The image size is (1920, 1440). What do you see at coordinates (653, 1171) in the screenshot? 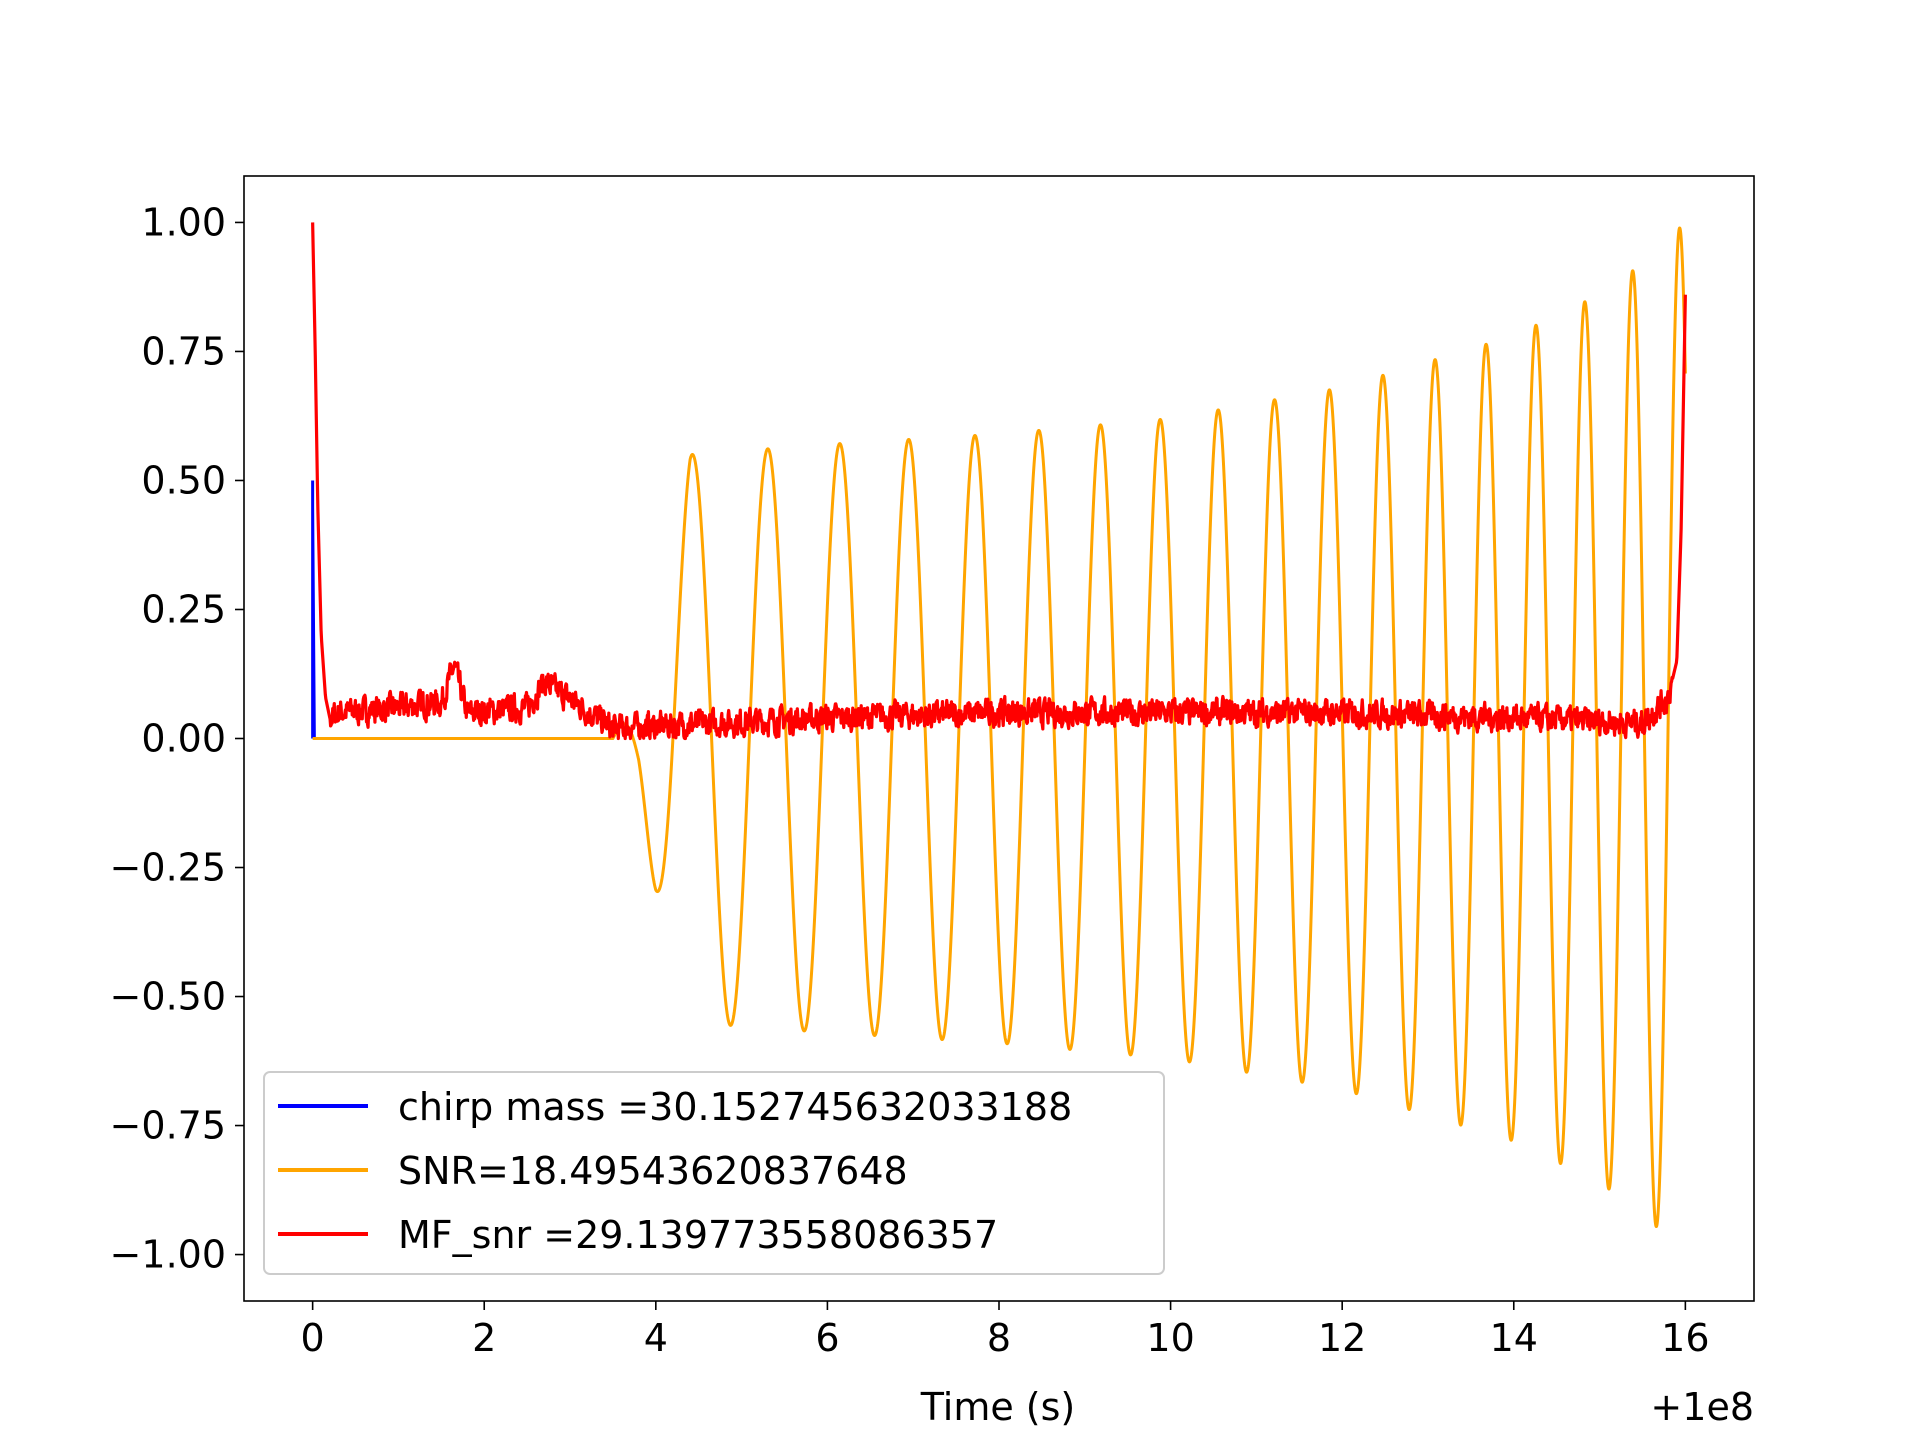
I see `legend-label: SNR=18.49543620837648` at bounding box center [653, 1171].